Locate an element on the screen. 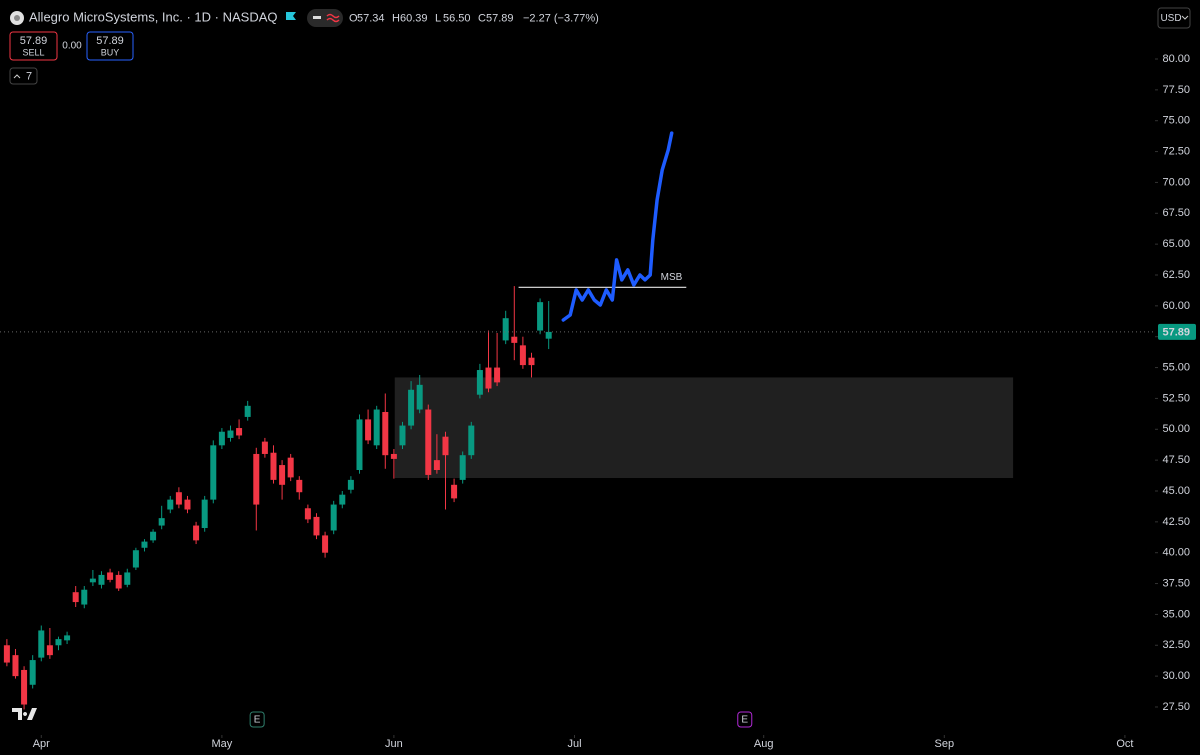  x-tick-label: May is located at coordinates (221, 744).